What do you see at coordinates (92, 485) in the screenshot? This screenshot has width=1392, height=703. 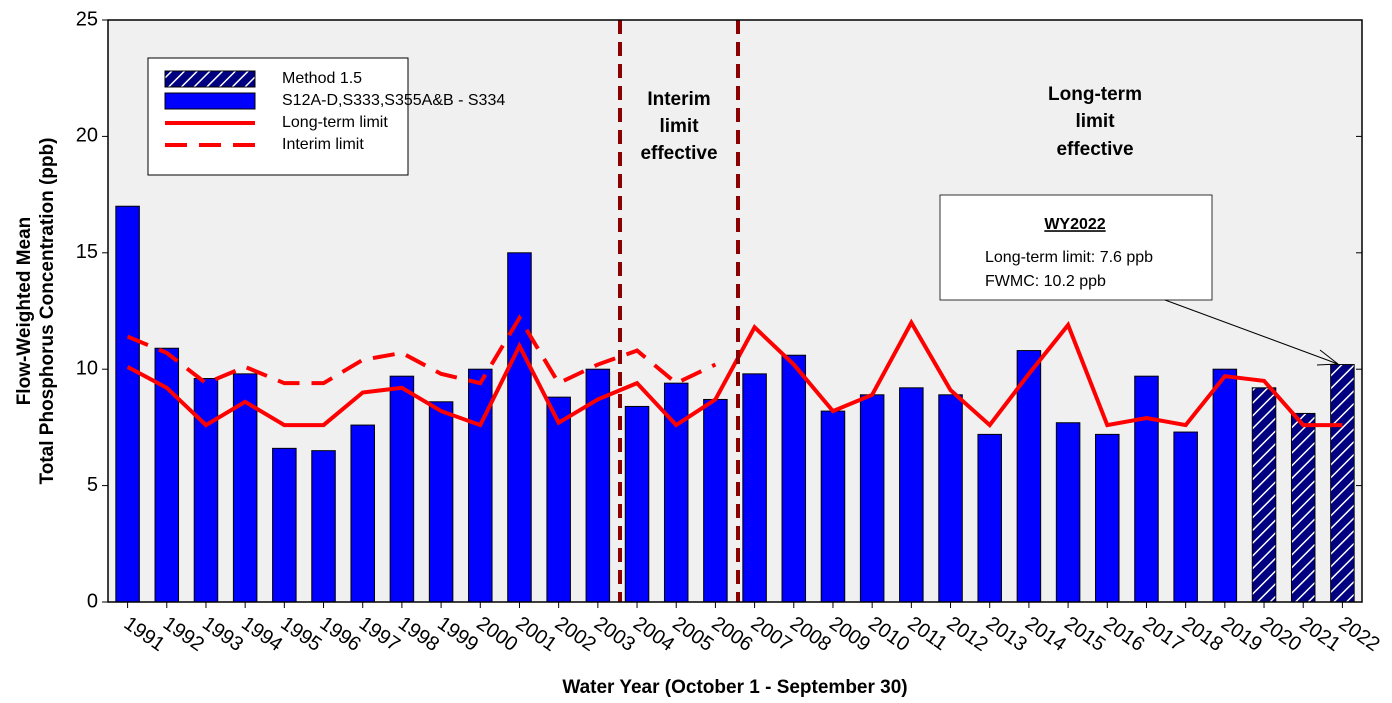 I see `y-tick-label: 5` at bounding box center [92, 485].